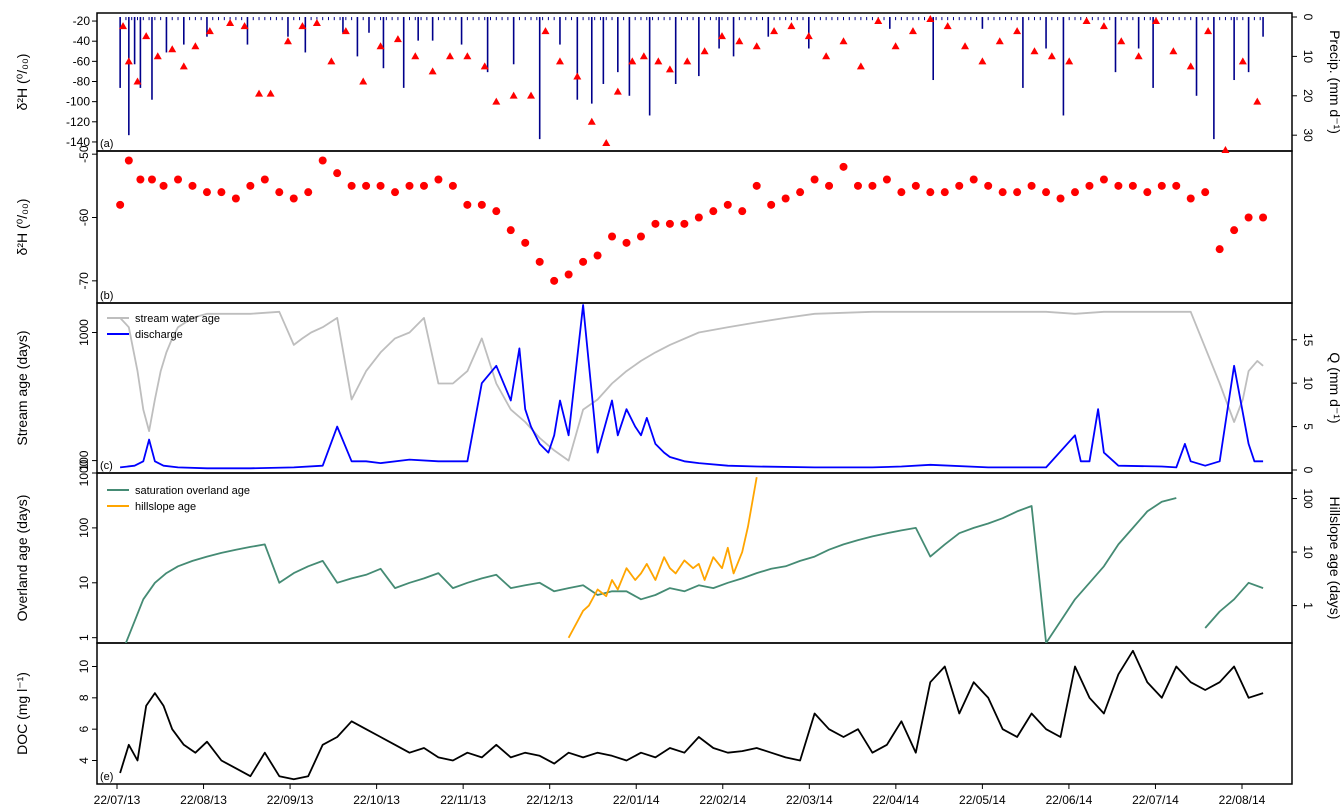 This screenshot has height=810, width=1342. I want to click on legend-item: hillslope age, so click(165, 507).